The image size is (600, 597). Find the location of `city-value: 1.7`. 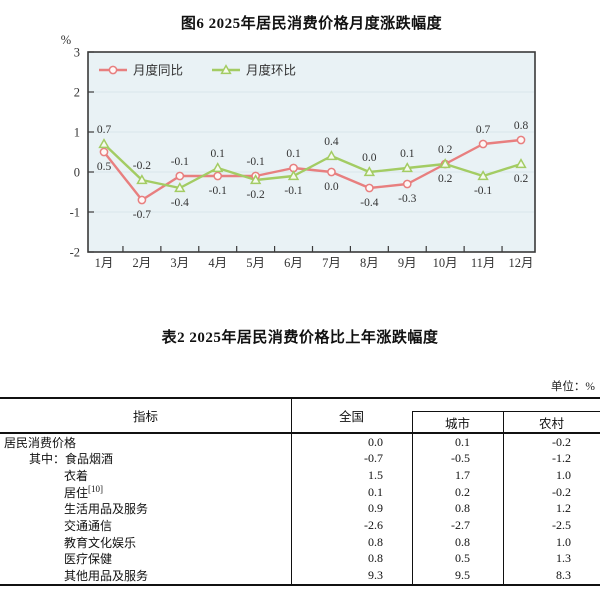

city-value: 1.7 is located at coordinates (462, 475).